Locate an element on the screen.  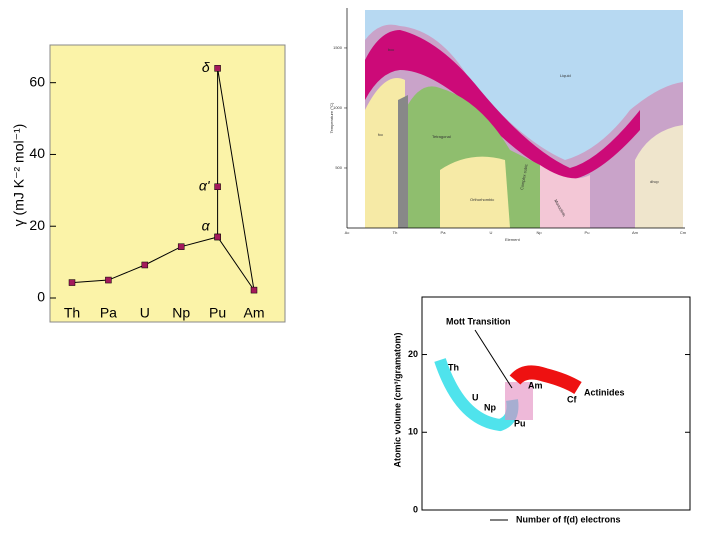
region-label: fcc is located at coordinates (380, 134).